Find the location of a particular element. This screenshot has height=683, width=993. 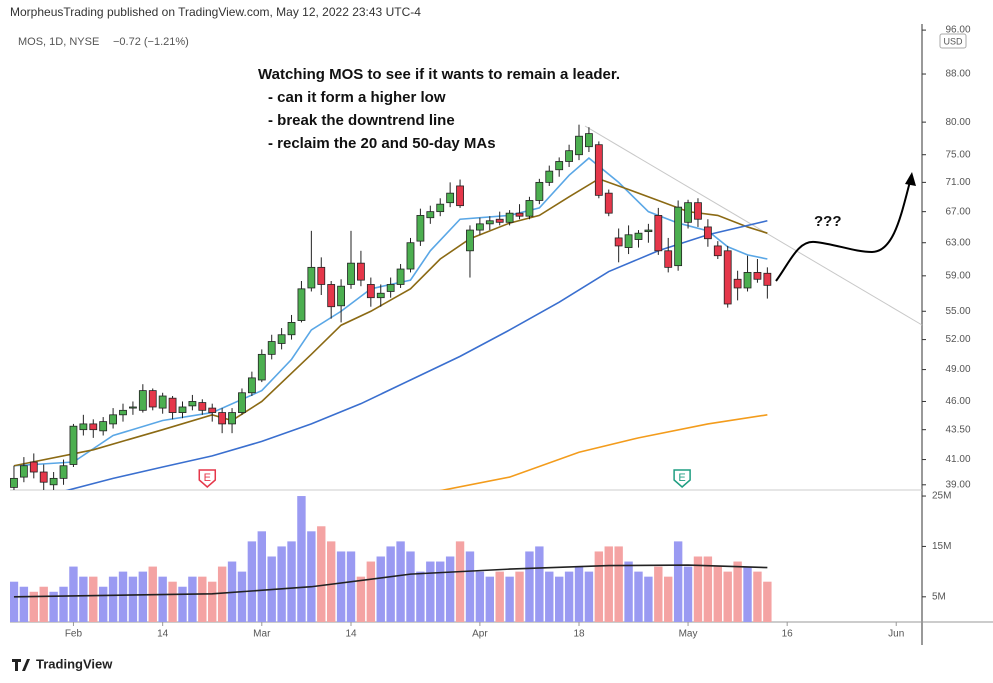

currency: USD is located at coordinates (953, 41).